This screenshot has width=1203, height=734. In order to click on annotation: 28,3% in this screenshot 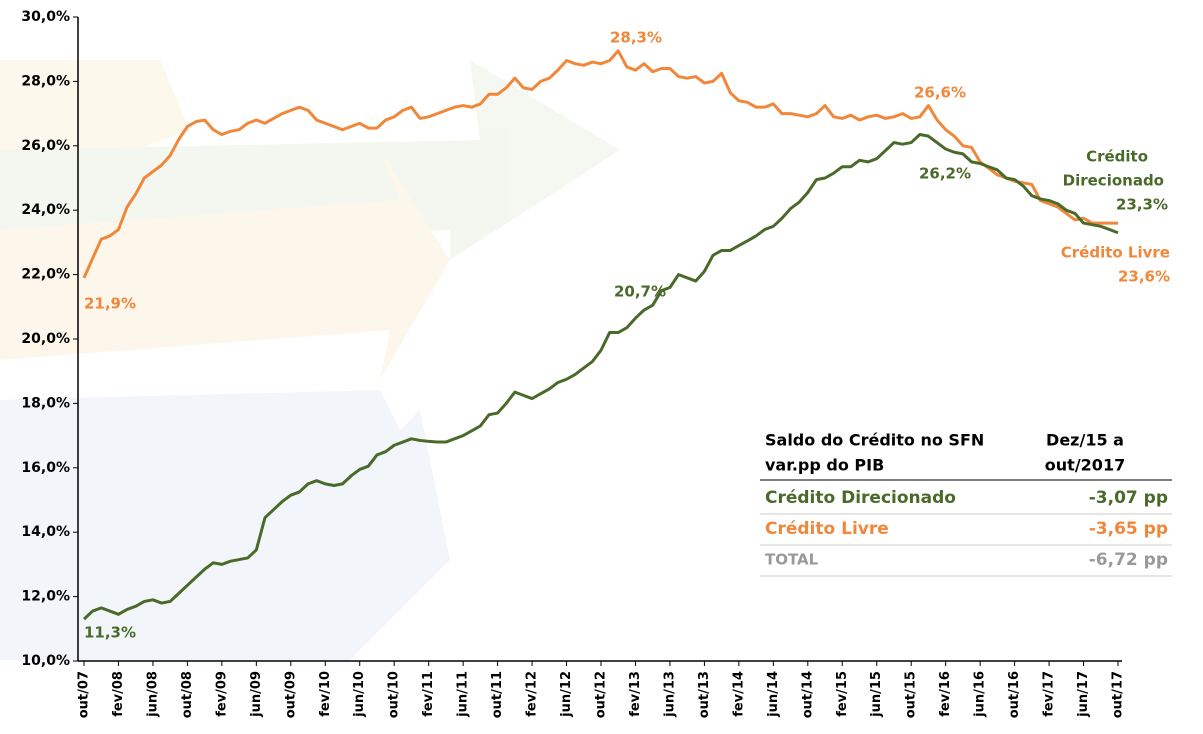, I will do `click(636, 38)`.